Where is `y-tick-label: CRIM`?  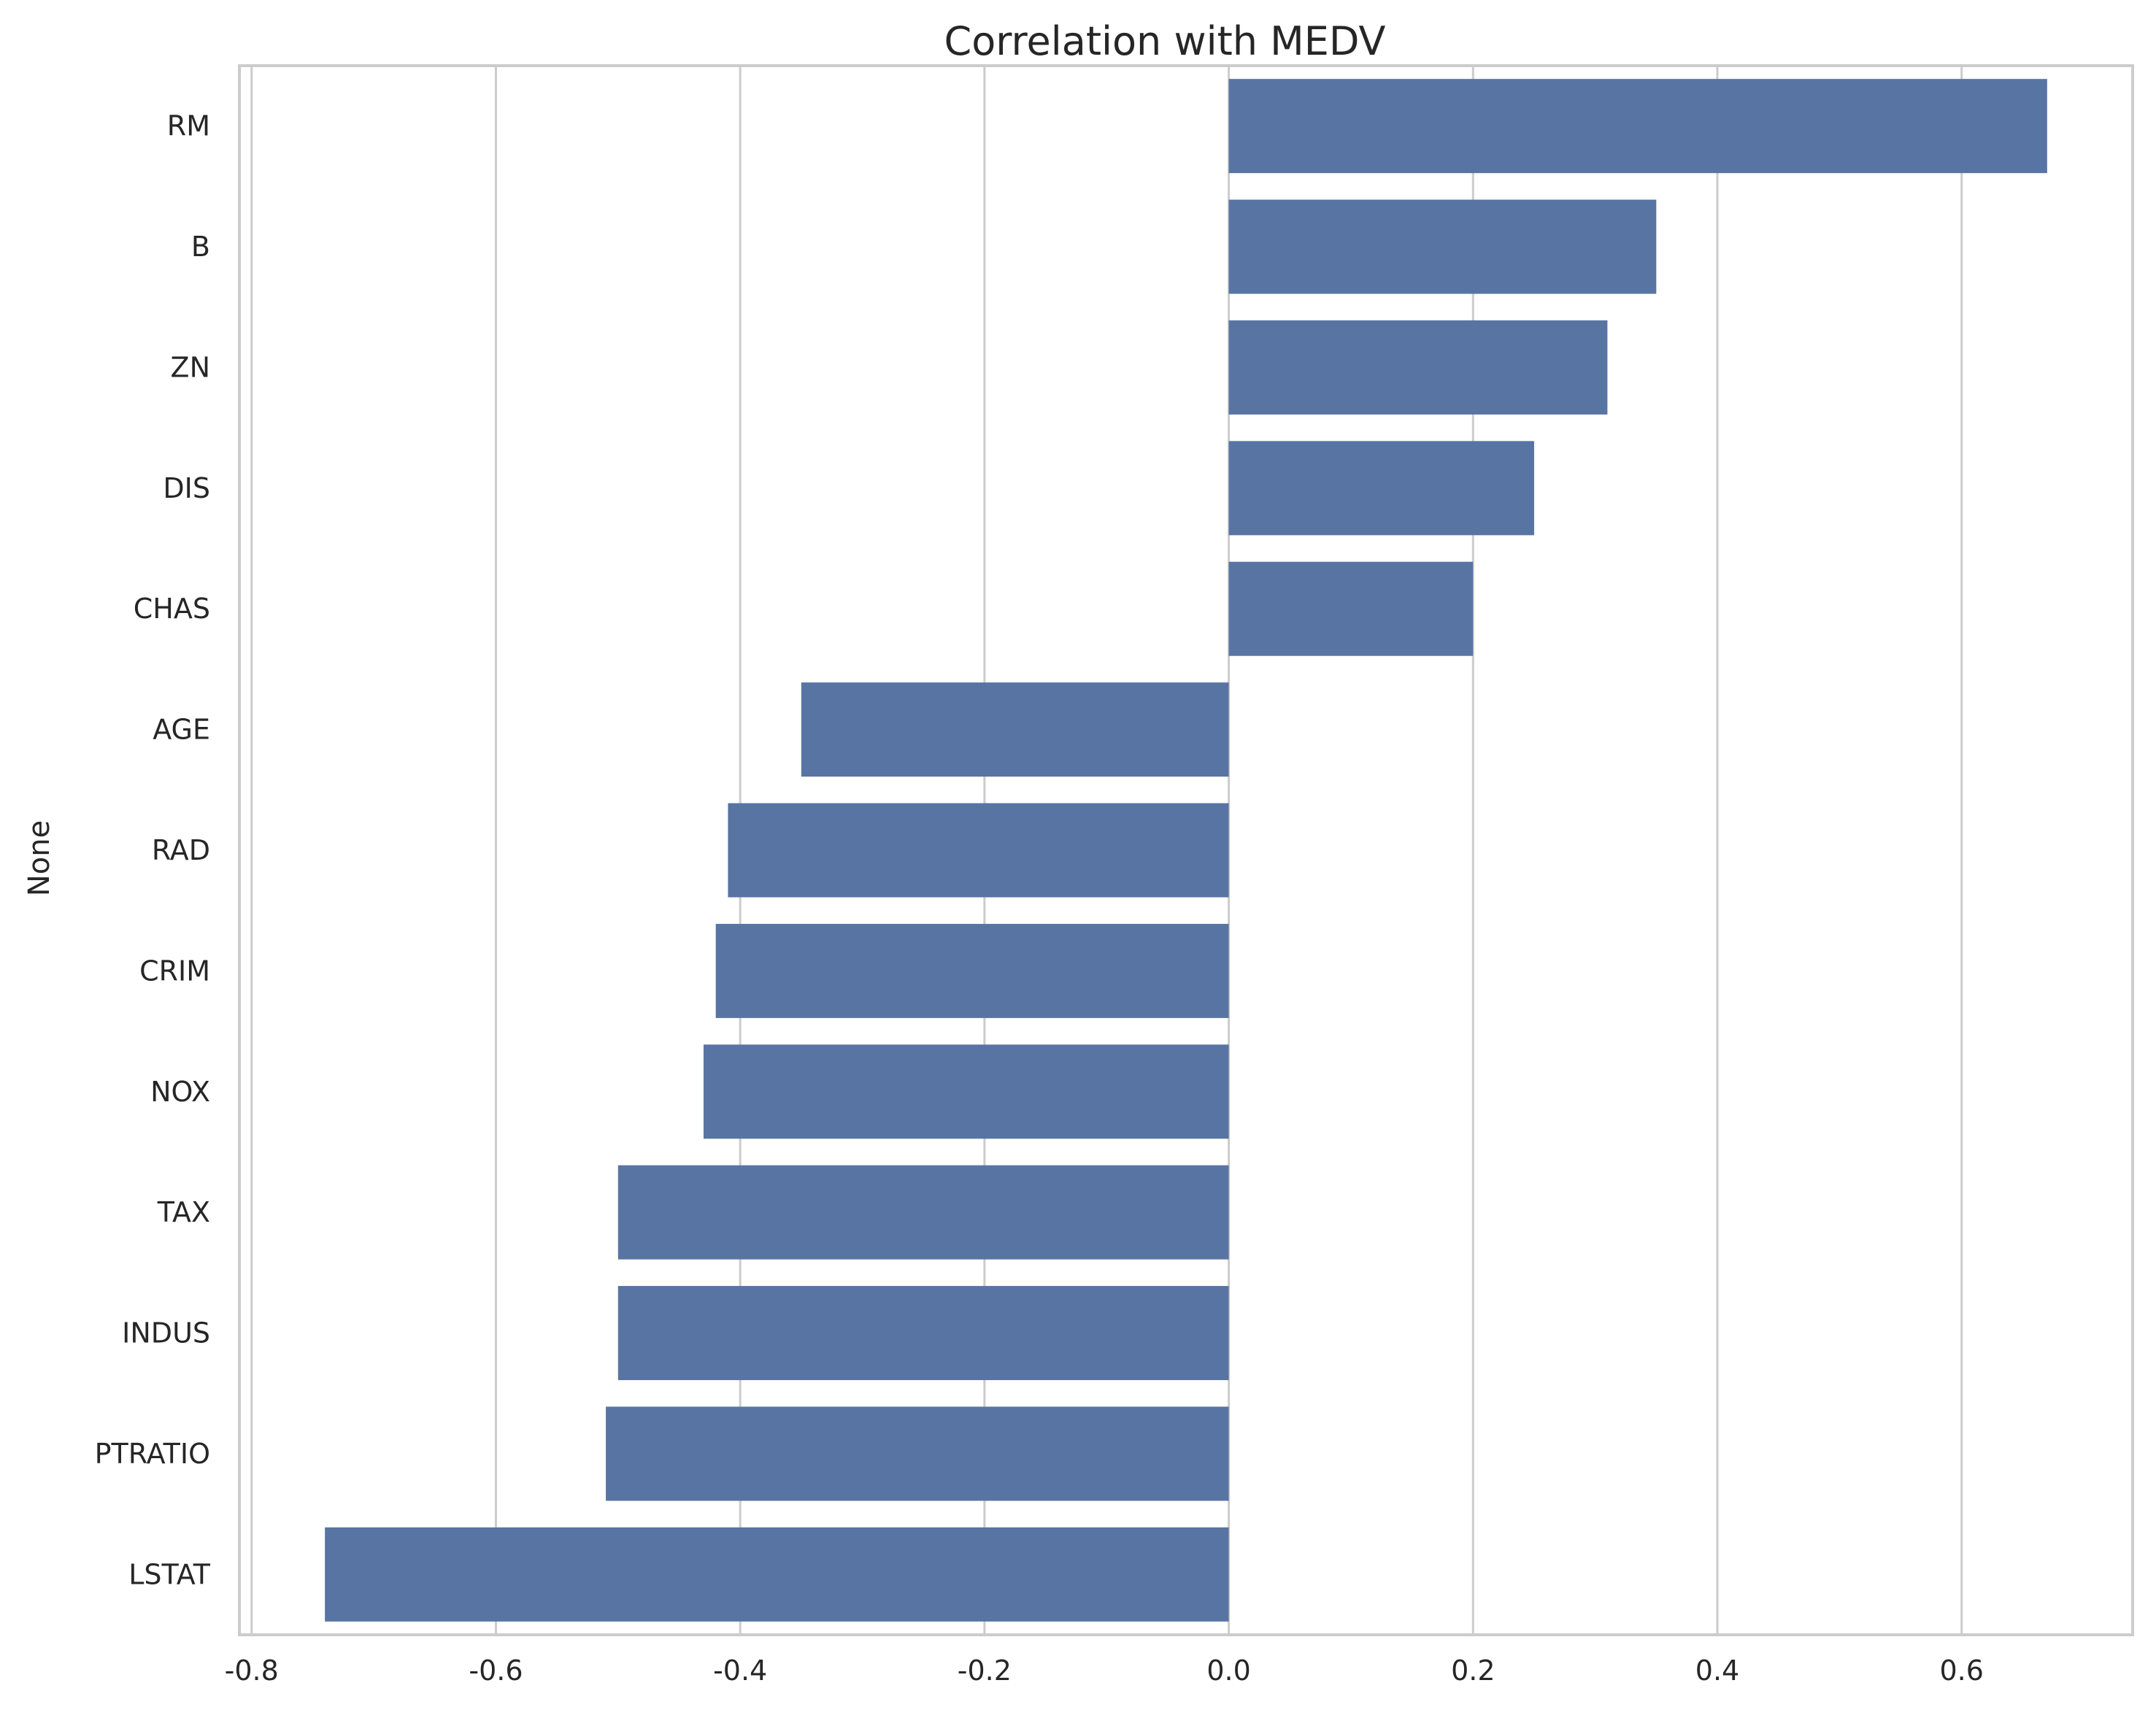 y-tick-label: CRIM is located at coordinates (174, 971).